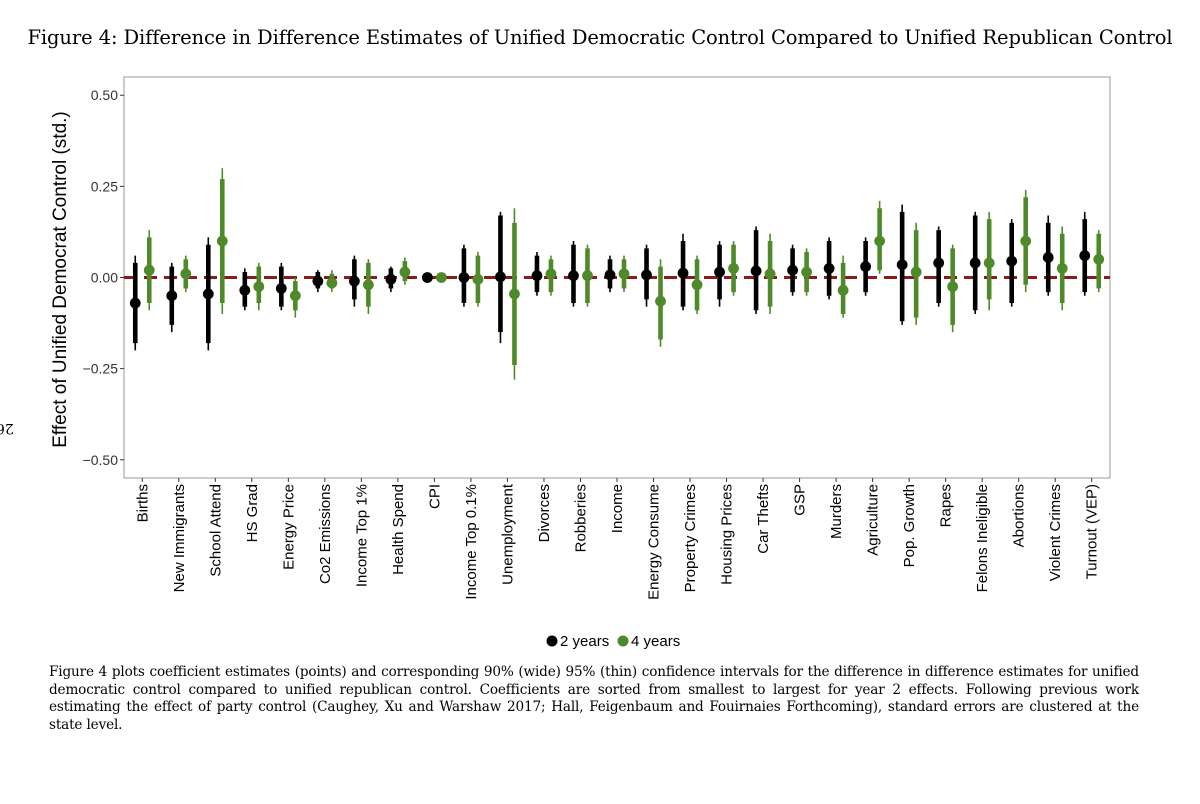 The width and height of the screenshot is (1200, 804). Describe the element at coordinates (655, 641) in the screenshot. I see `legend-label-1: 4 years` at that location.